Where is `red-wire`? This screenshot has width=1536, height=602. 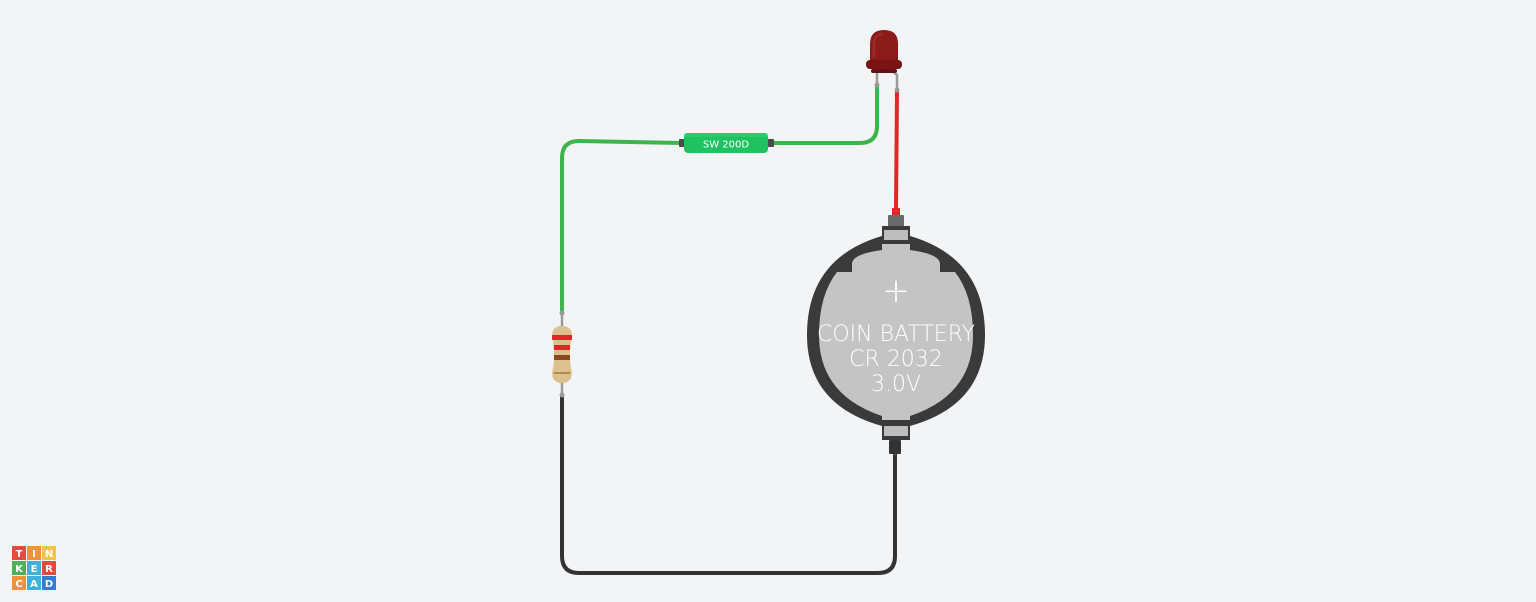 red-wire is located at coordinates (896, 150).